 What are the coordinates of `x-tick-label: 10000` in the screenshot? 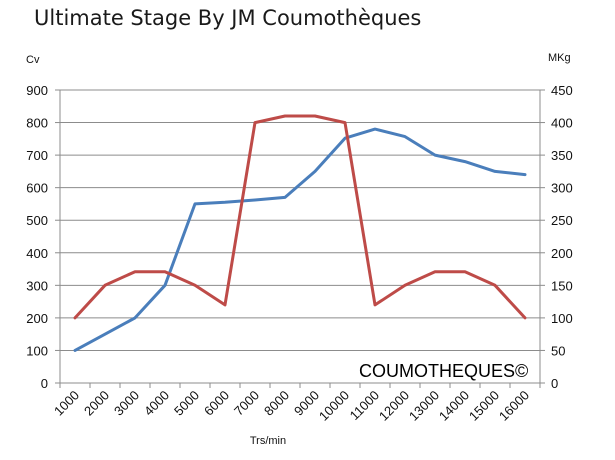 It's located at (334, 406).